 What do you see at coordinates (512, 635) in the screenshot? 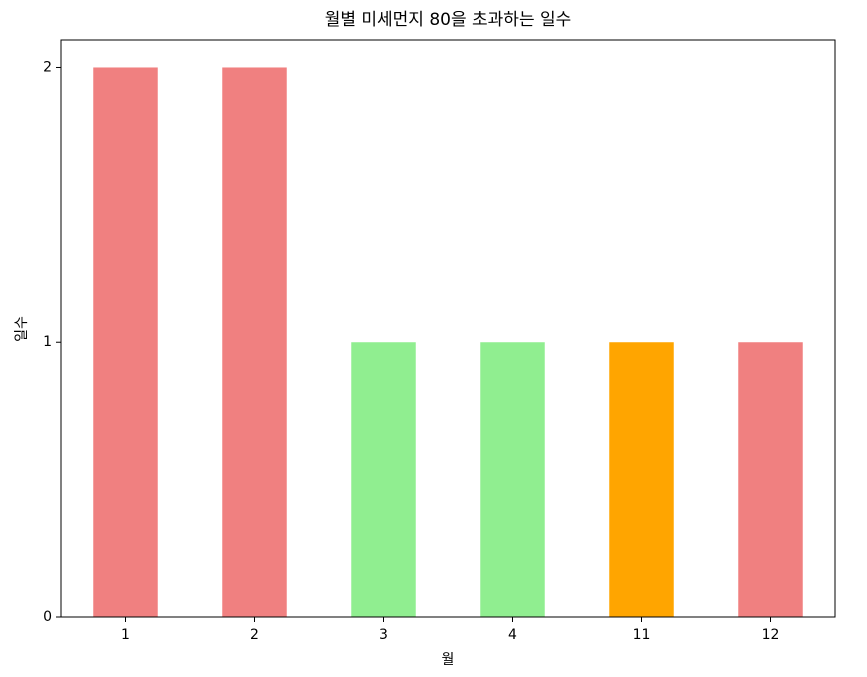
I see `x-tick-label: 4` at bounding box center [512, 635].